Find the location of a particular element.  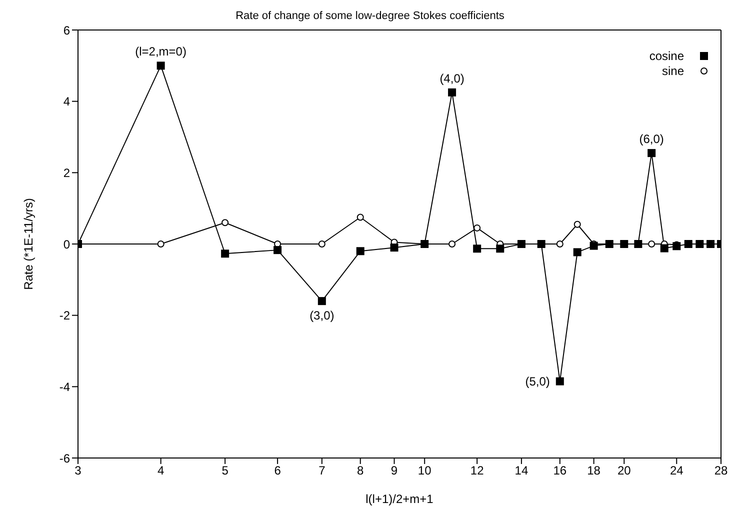

x-tick-label: 5 is located at coordinates (225, 471).